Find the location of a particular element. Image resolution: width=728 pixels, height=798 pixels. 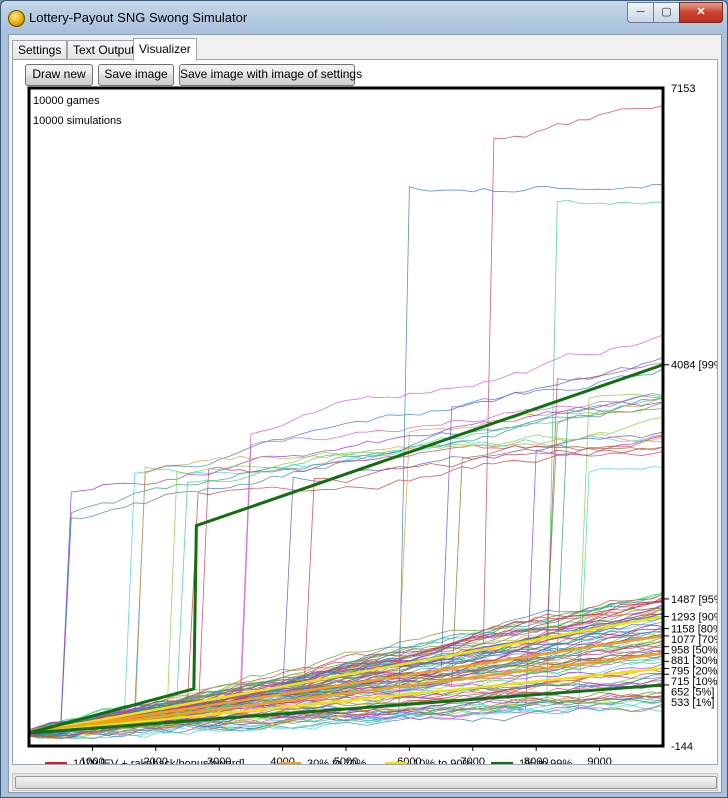

legend-label: 1% to 99% is located at coordinates (545, 761).